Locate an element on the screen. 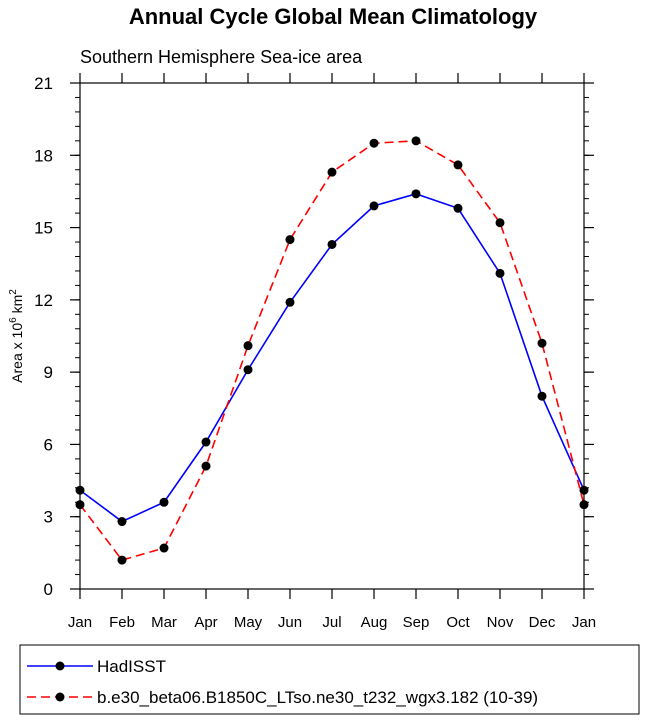  y-axis-label-exp1: 6 is located at coordinates (13, 320).